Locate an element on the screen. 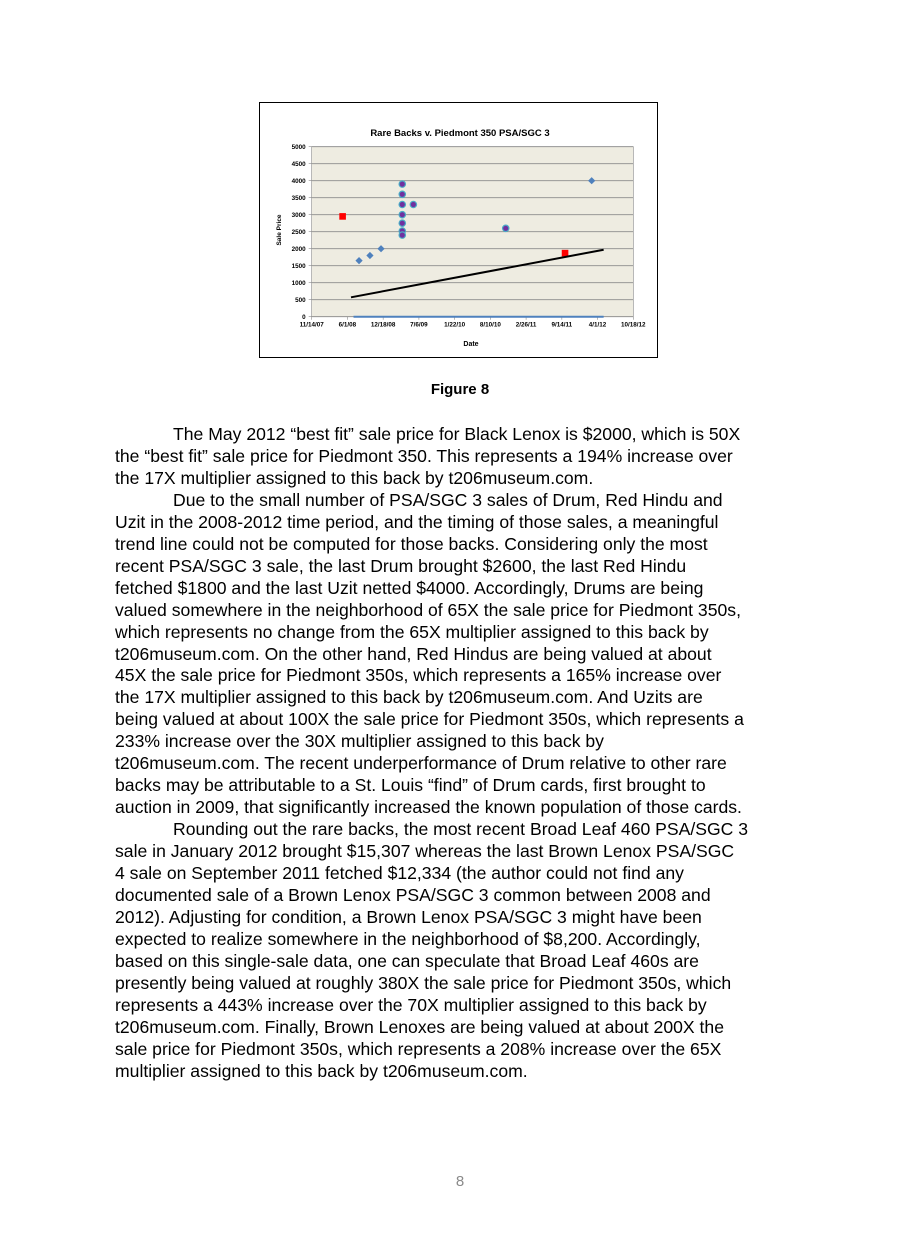  y-tick-label: 4000 is located at coordinates (299, 181).